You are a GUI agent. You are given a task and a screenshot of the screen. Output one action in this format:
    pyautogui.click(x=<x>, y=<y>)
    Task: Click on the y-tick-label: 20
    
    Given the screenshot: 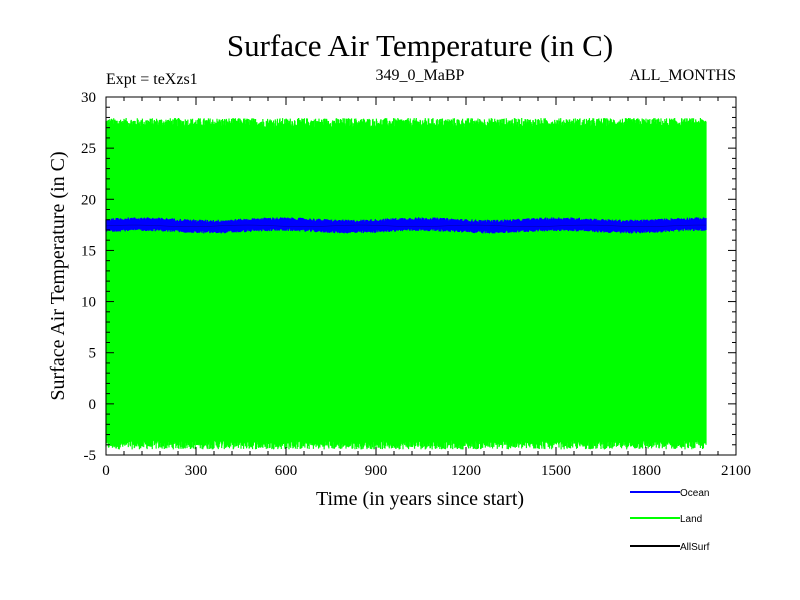 What is the action you would take?
    pyautogui.click(x=88, y=200)
    